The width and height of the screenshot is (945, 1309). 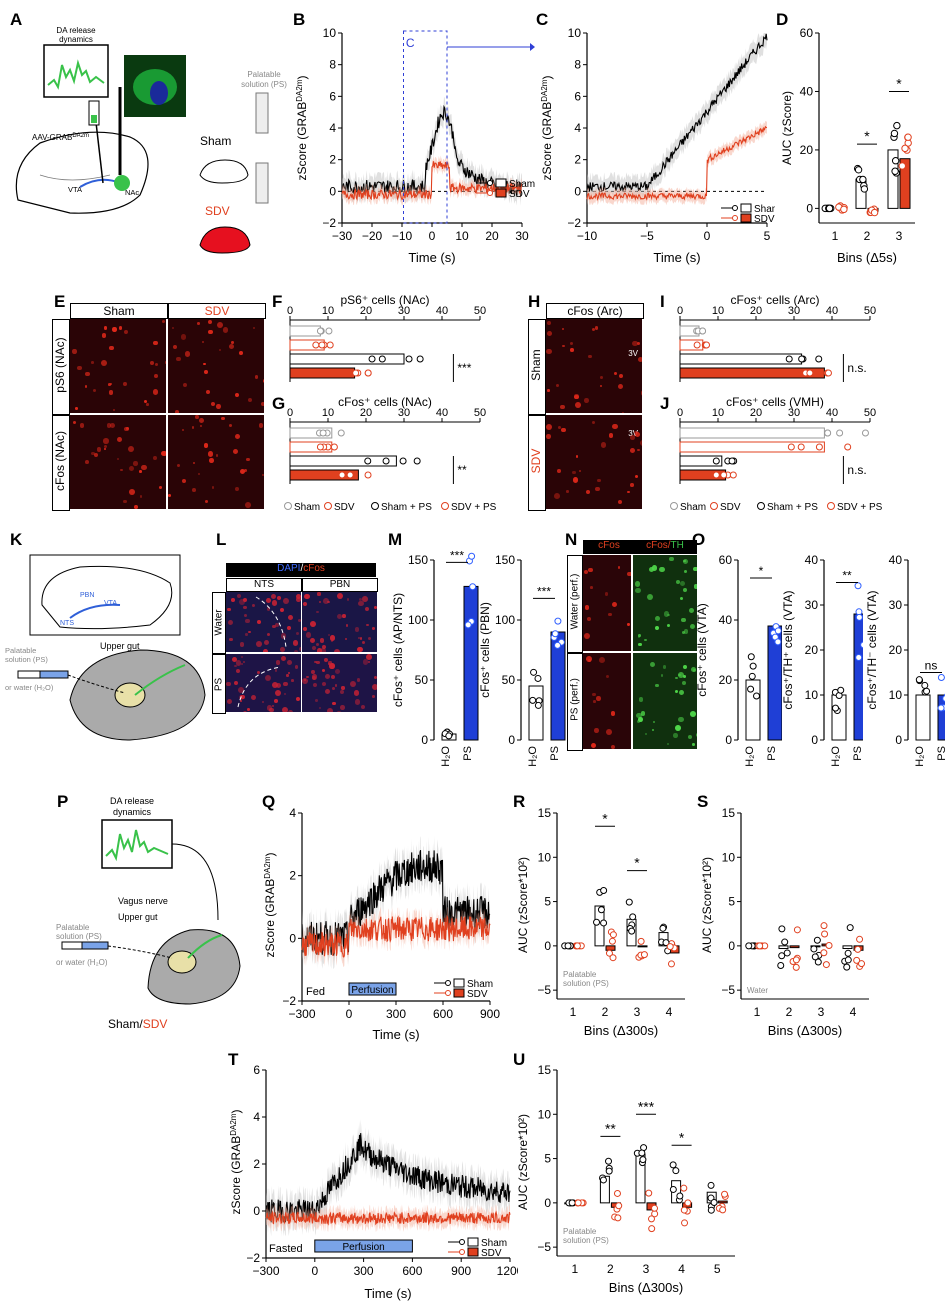 I want to click on x-tick-label: 0, so click(x=290, y=413).